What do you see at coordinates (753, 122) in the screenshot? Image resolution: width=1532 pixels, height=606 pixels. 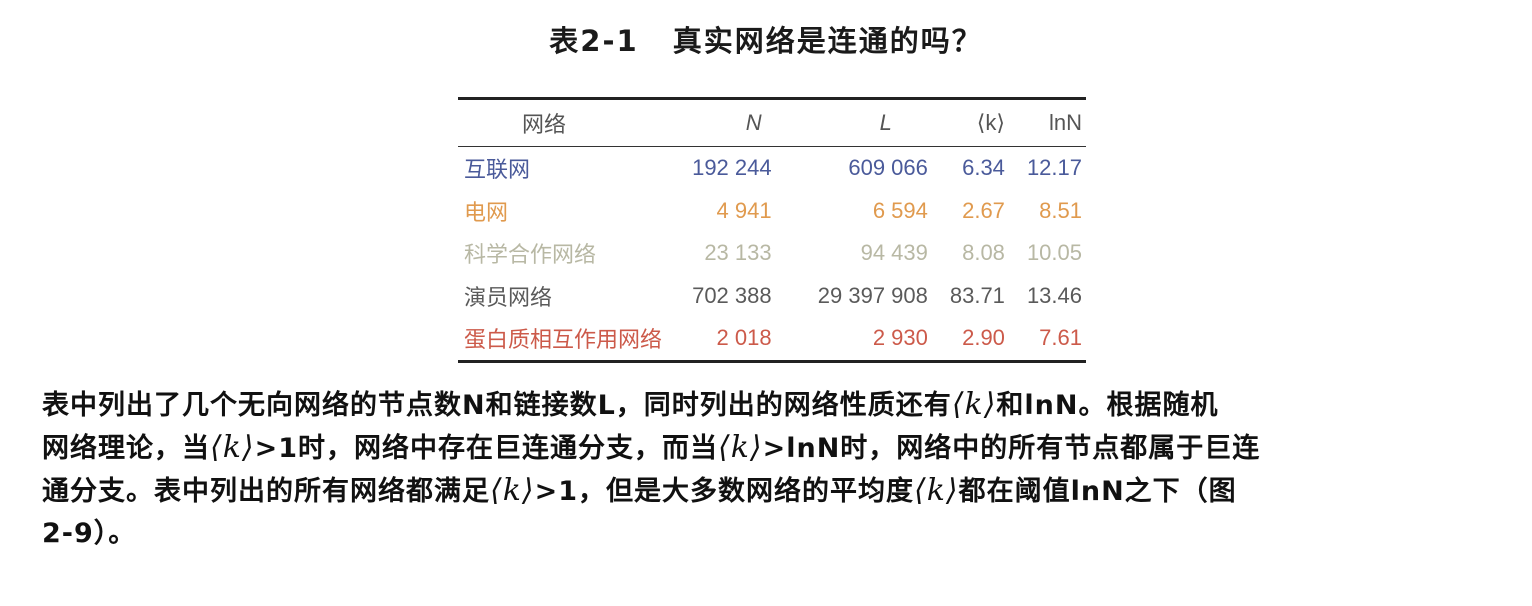 I see `header-n: N` at bounding box center [753, 122].